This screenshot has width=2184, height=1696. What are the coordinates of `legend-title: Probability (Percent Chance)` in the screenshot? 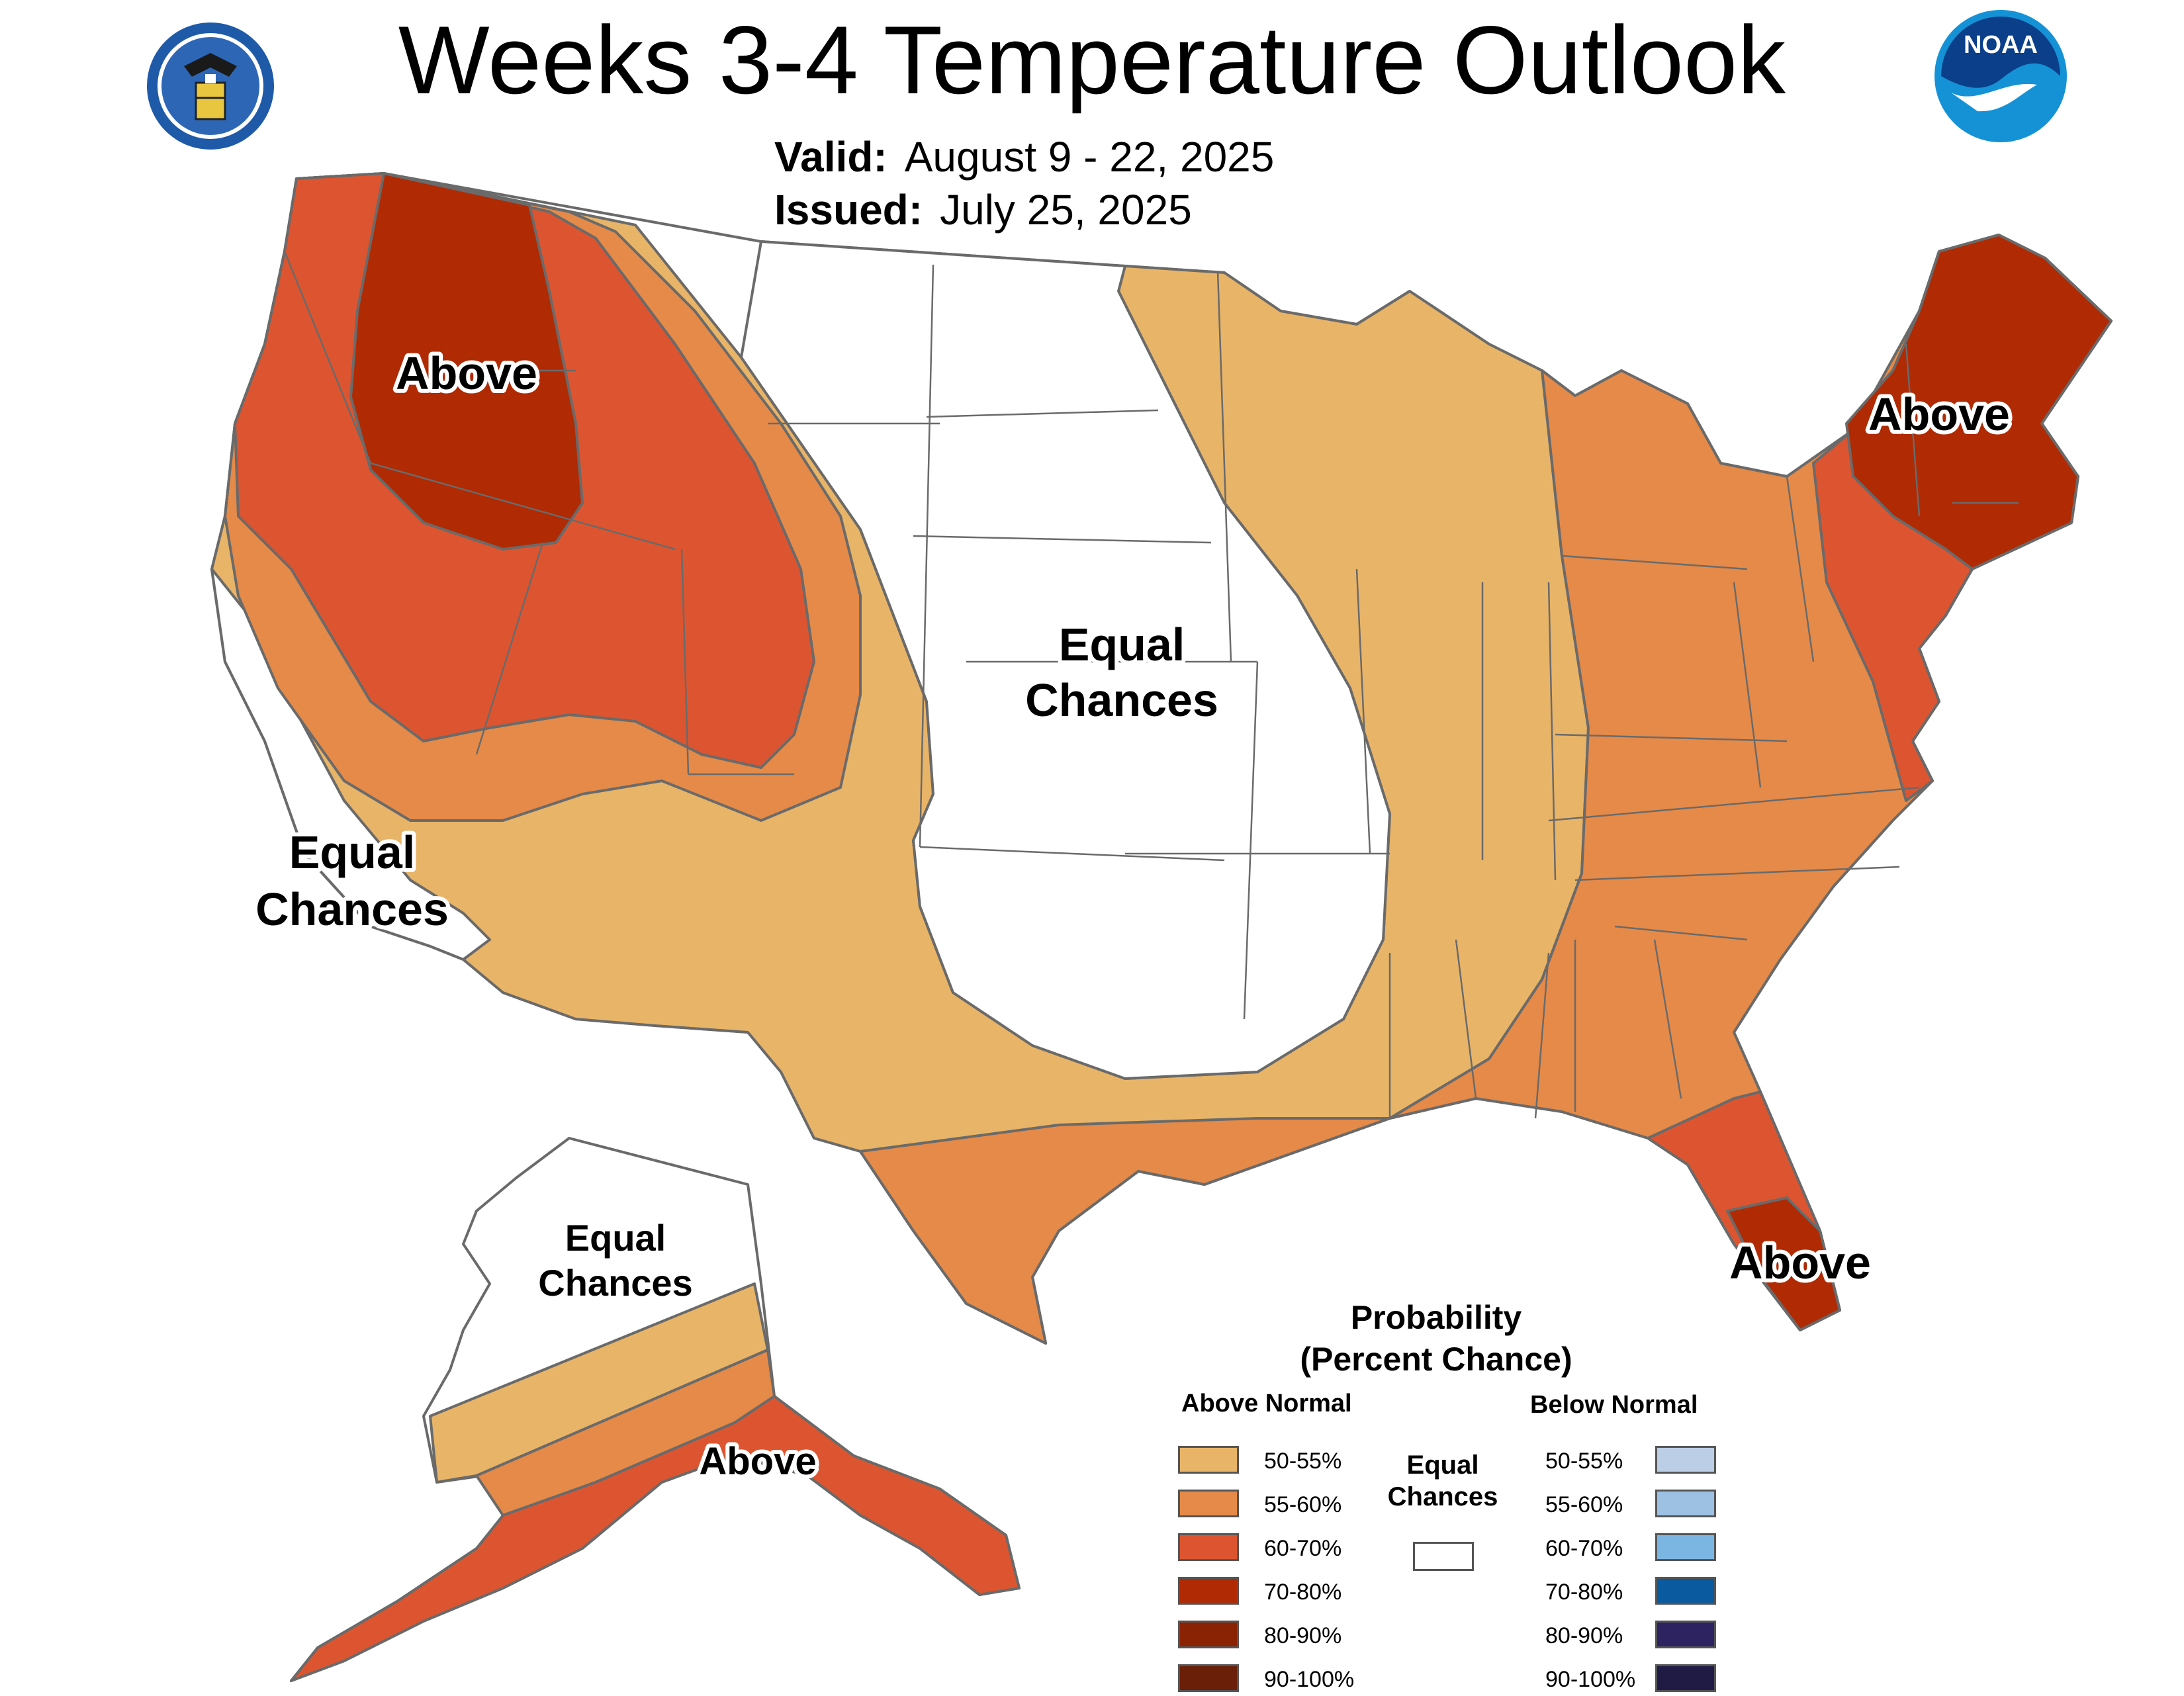 It's located at (1436, 1339).